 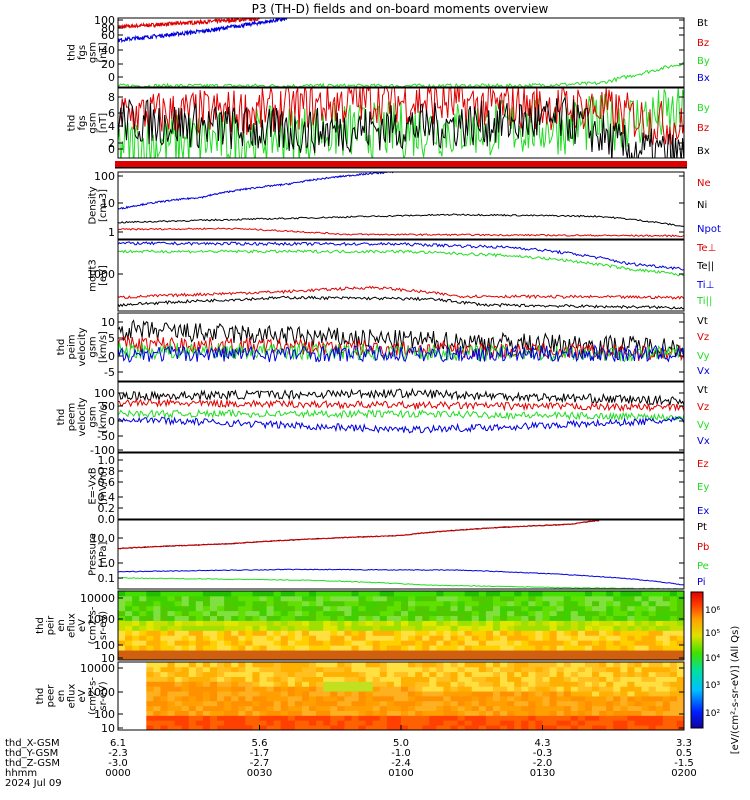 I want to click on series-line-Vy, so click(x=401, y=415).